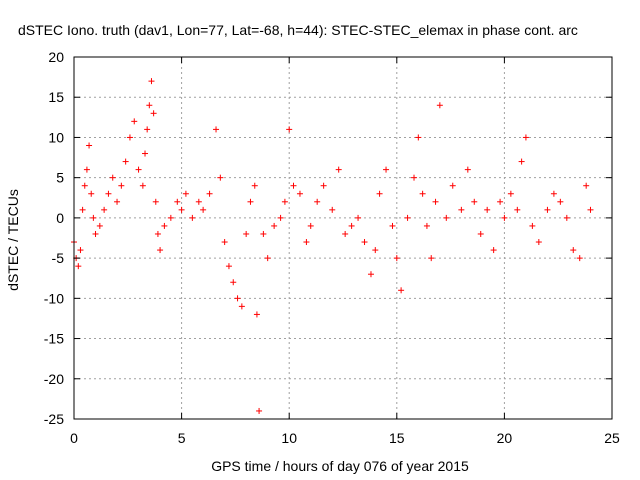 Image resolution: width=640 pixels, height=480 pixels. What do you see at coordinates (60, 178) in the screenshot?
I see `y-tick-label: 5` at bounding box center [60, 178].